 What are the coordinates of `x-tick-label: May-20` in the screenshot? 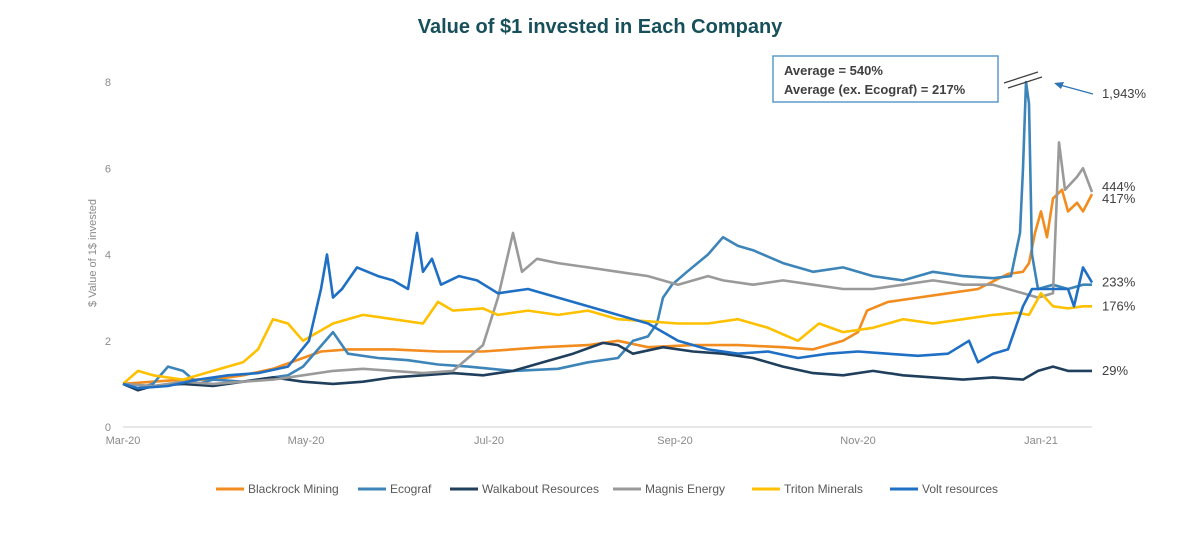 It's located at (306, 441).